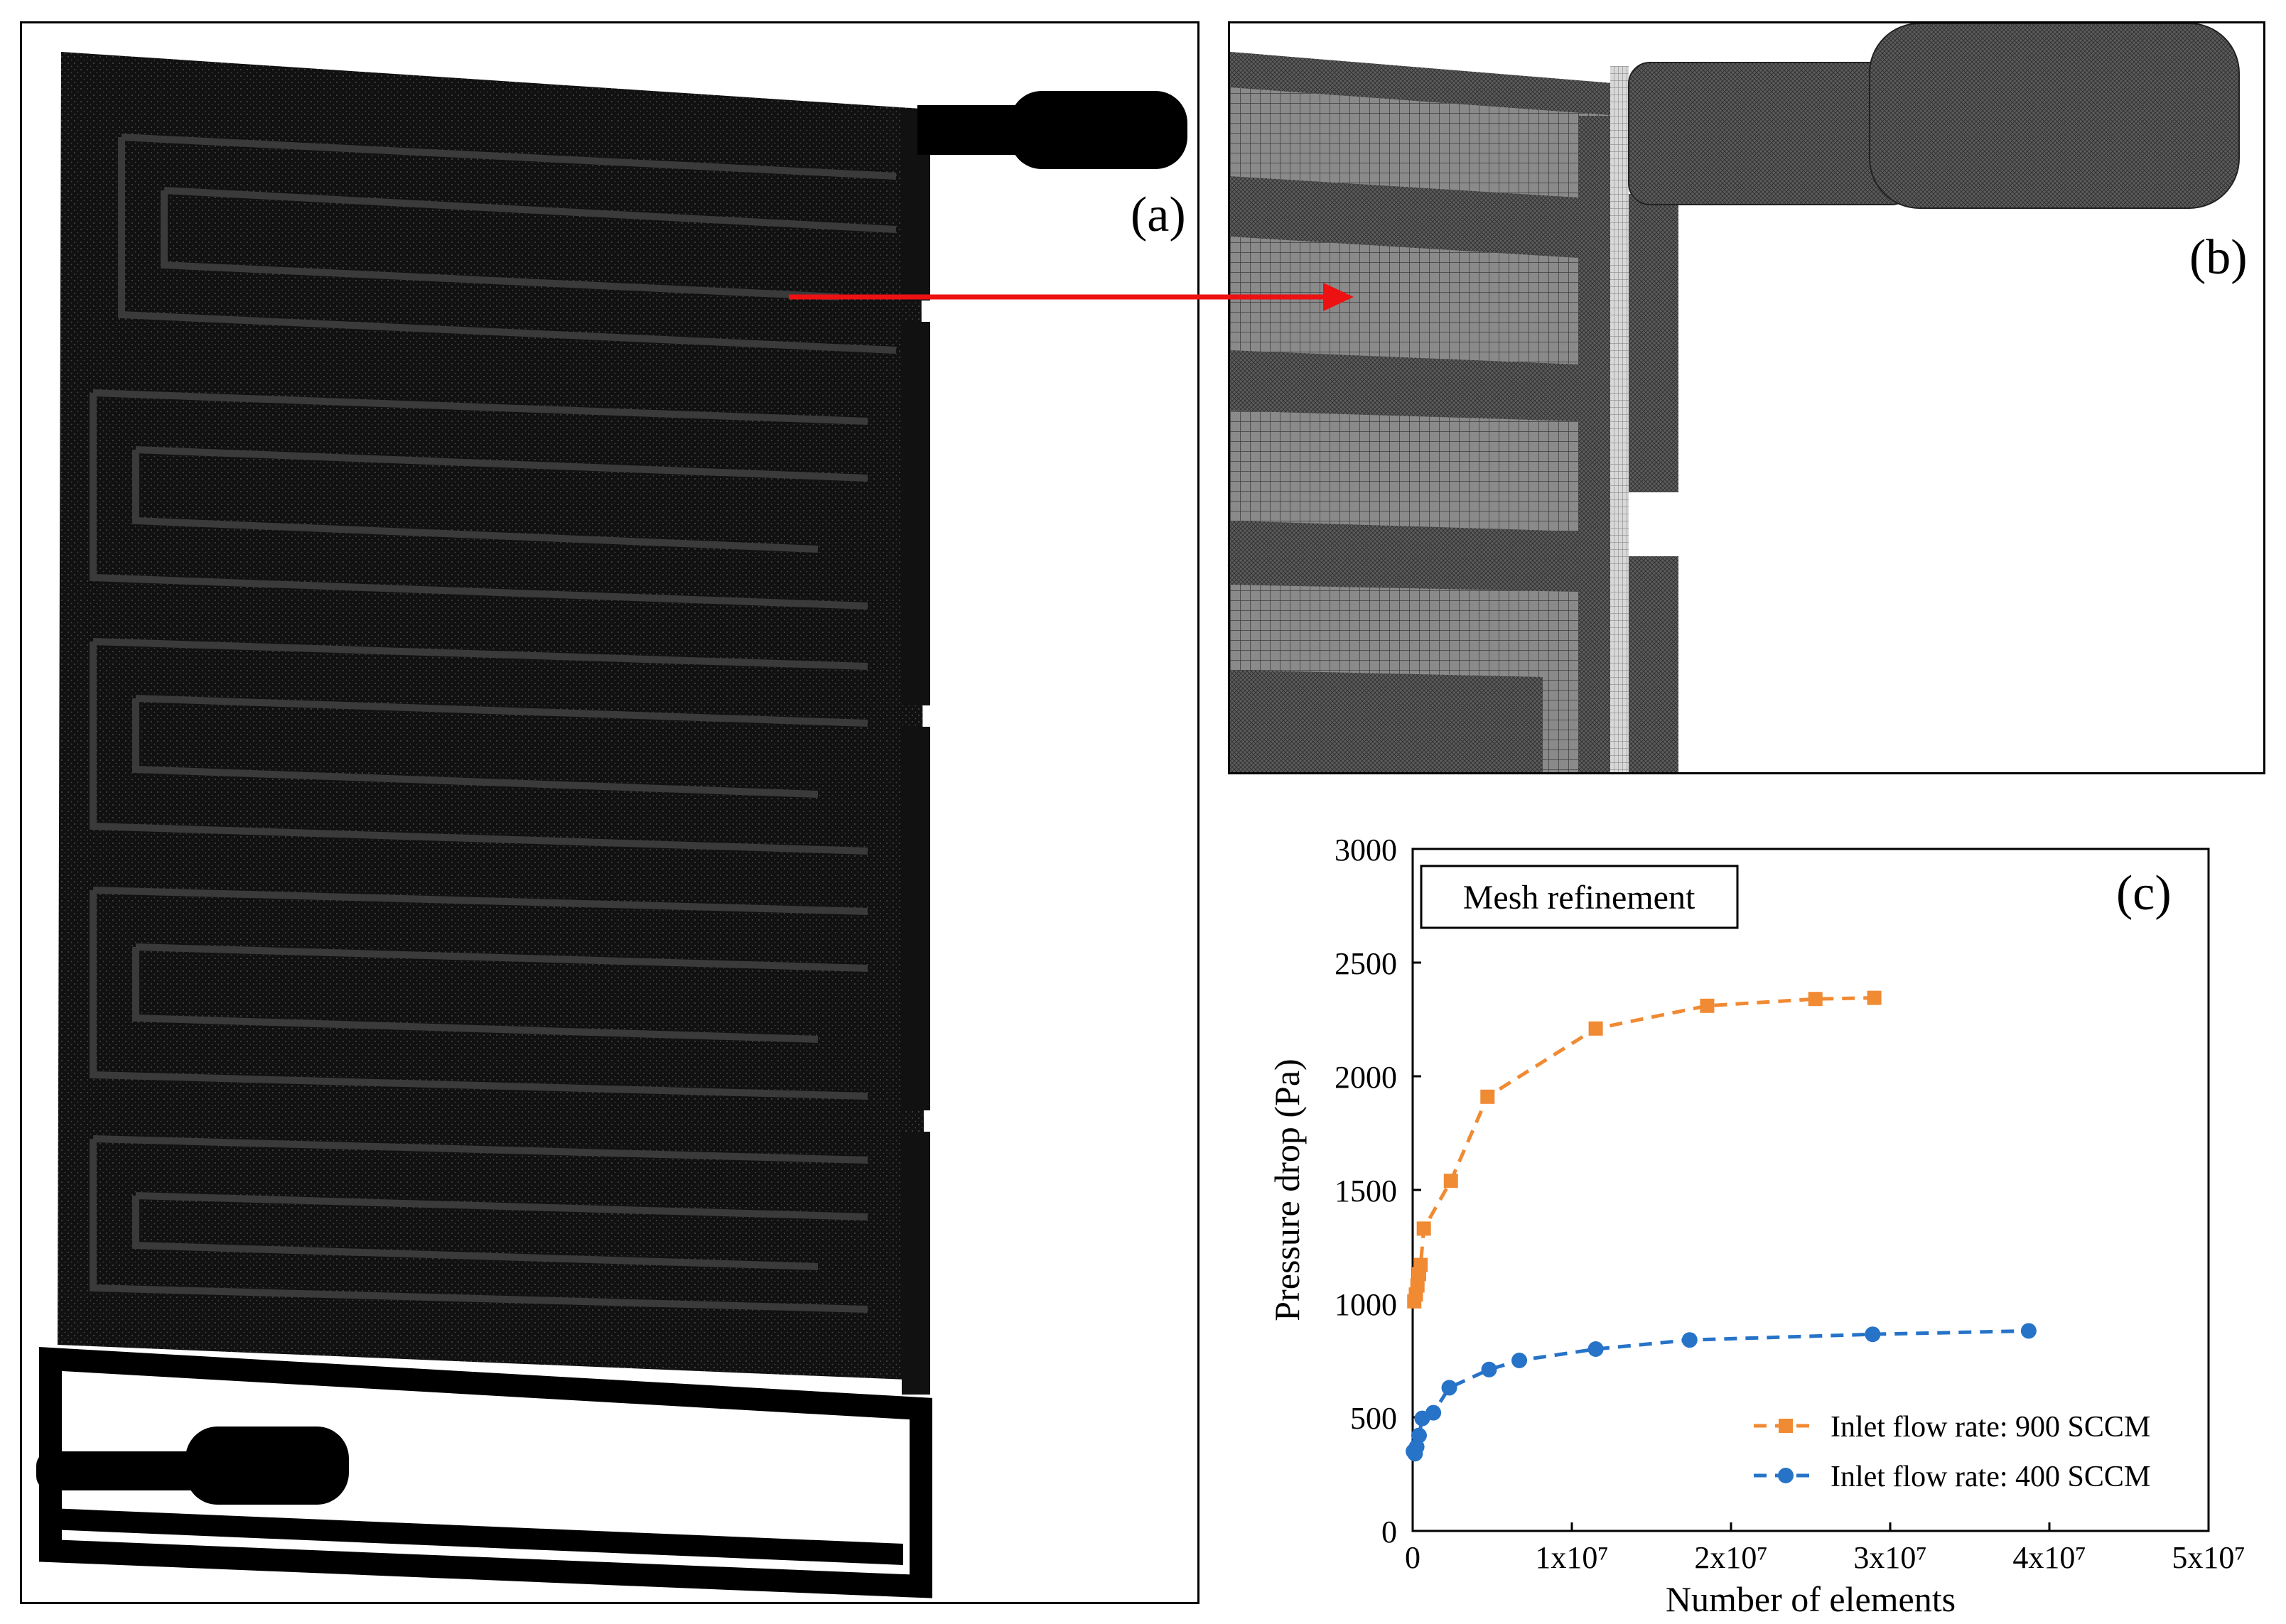 This screenshot has height=1624, width=2286. I want to click on y-axis-label: Pressure drop (Pa), so click(1287, 1190).